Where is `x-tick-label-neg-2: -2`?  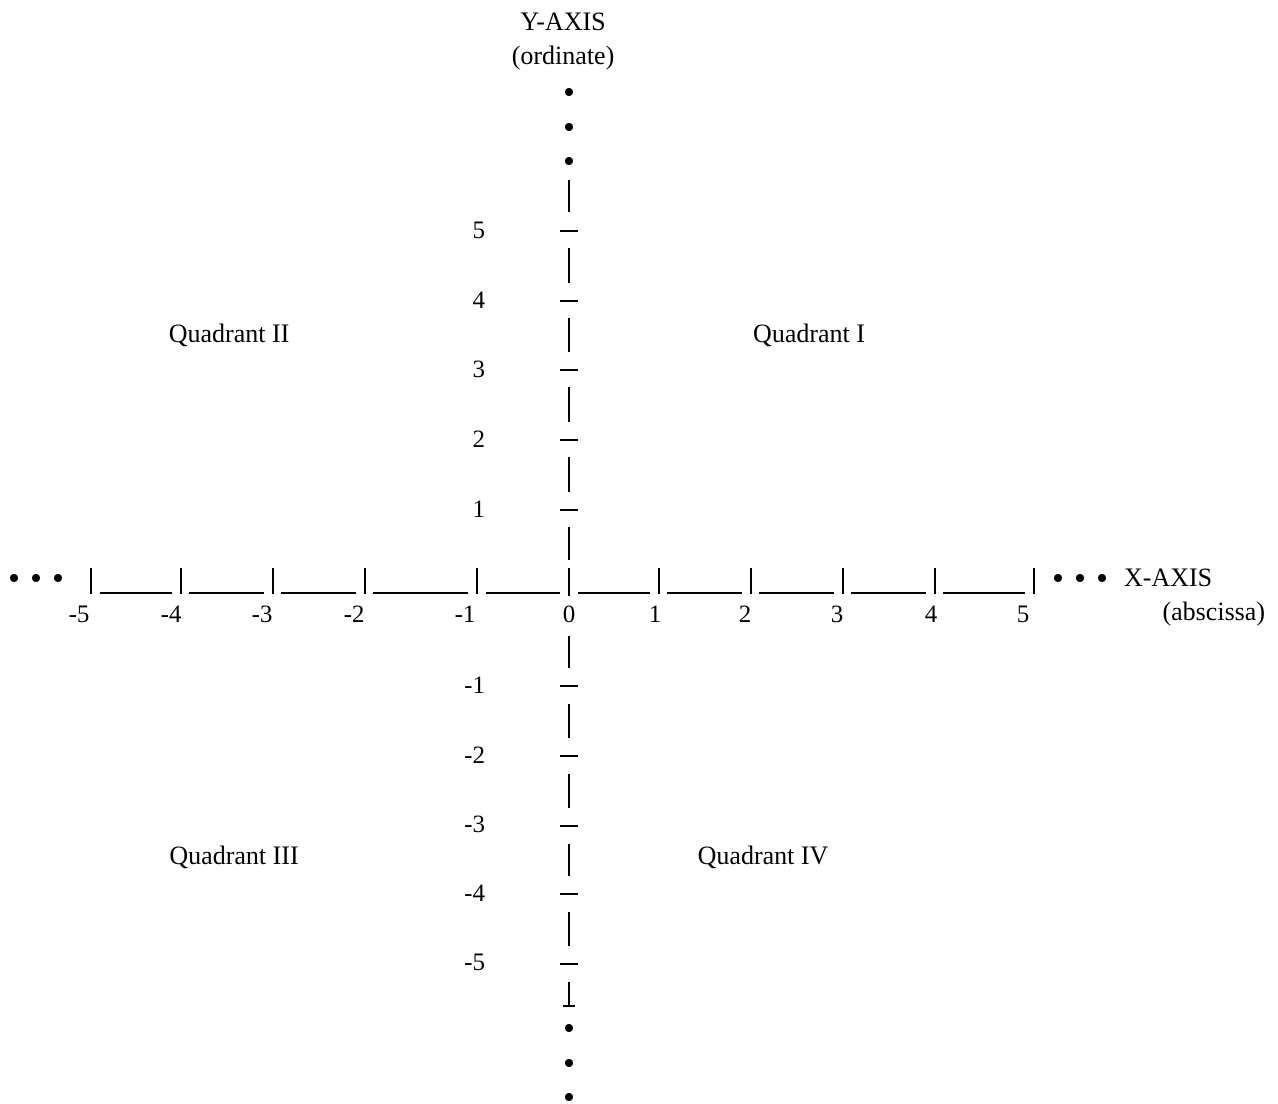 x-tick-label-neg-2: -2 is located at coordinates (354, 614).